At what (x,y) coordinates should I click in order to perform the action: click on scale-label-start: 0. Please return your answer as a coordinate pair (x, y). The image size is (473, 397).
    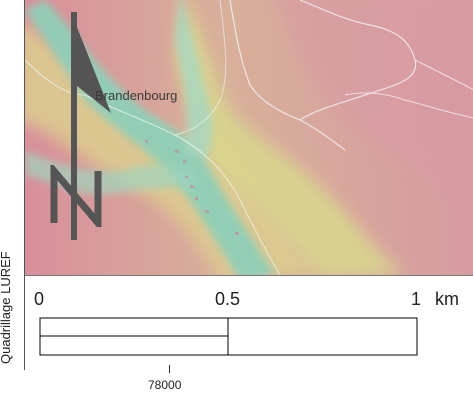
    Looking at the image, I should click on (39, 299).